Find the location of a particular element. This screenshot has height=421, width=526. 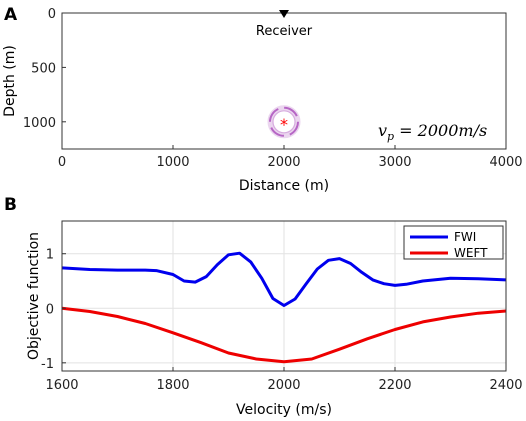

panel-a-x-tick-label: 3000 is located at coordinates (394, 162).